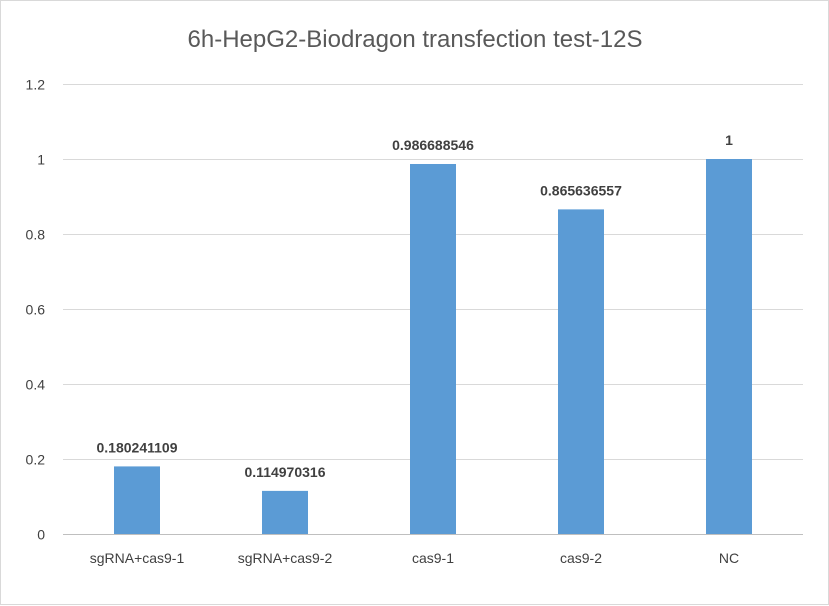 Image resolution: width=829 pixels, height=606 pixels. I want to click on x-category-label: cas9-1, so click(433, 558).